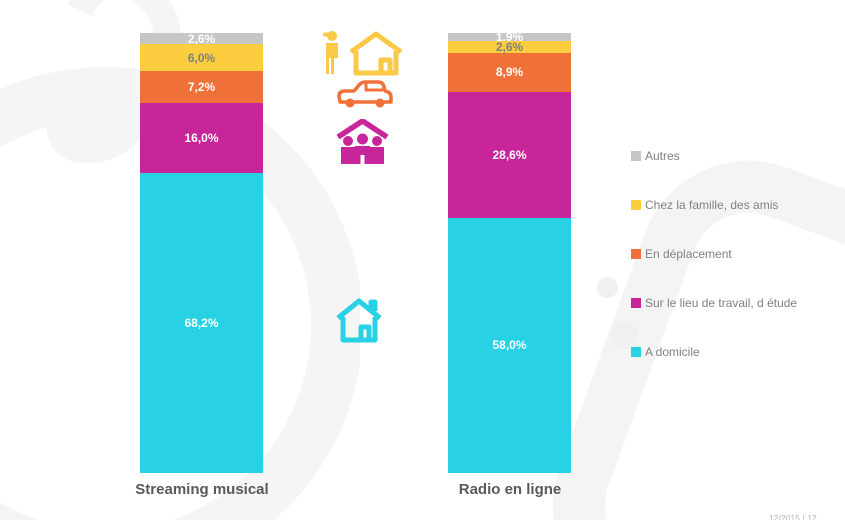  I want to click on axis-label-radio-en-ligne: Radio en ligne, so click(510, 489).